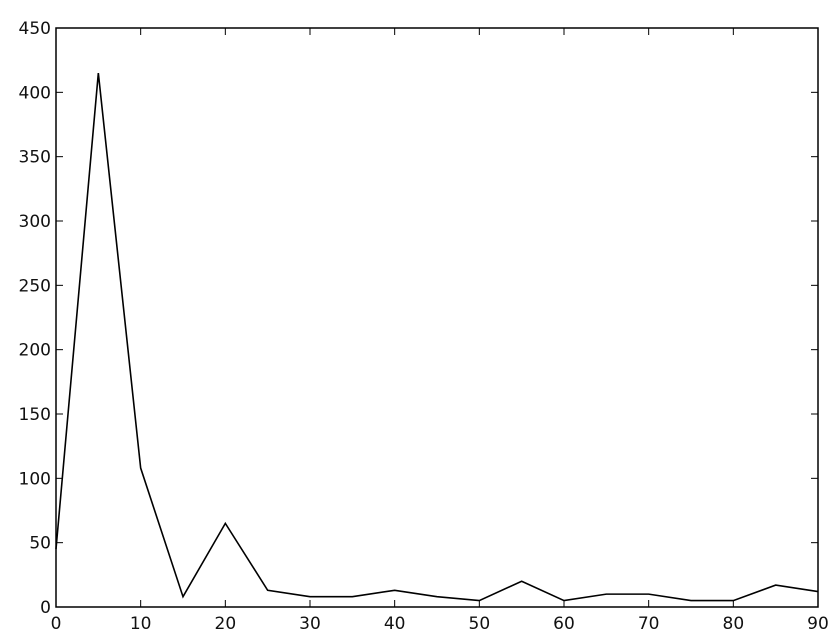  What do you see at coordinates (395, 624) in the screenshot?
I see `x-tick-label: 40` at bounding box center [395, 624].